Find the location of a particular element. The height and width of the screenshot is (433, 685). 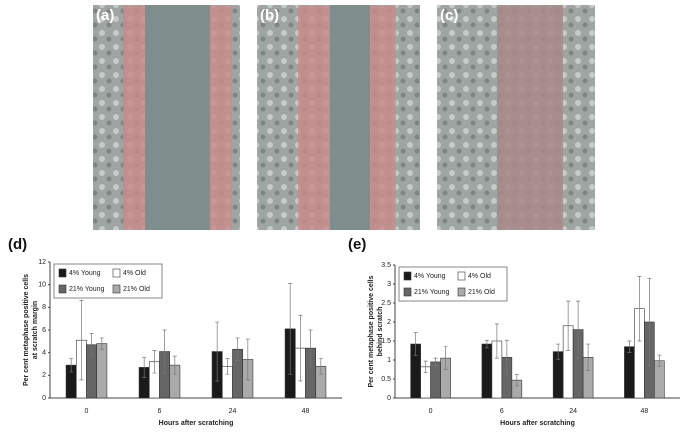

y-tick-label: 6 is located at coordinates (44, 330).